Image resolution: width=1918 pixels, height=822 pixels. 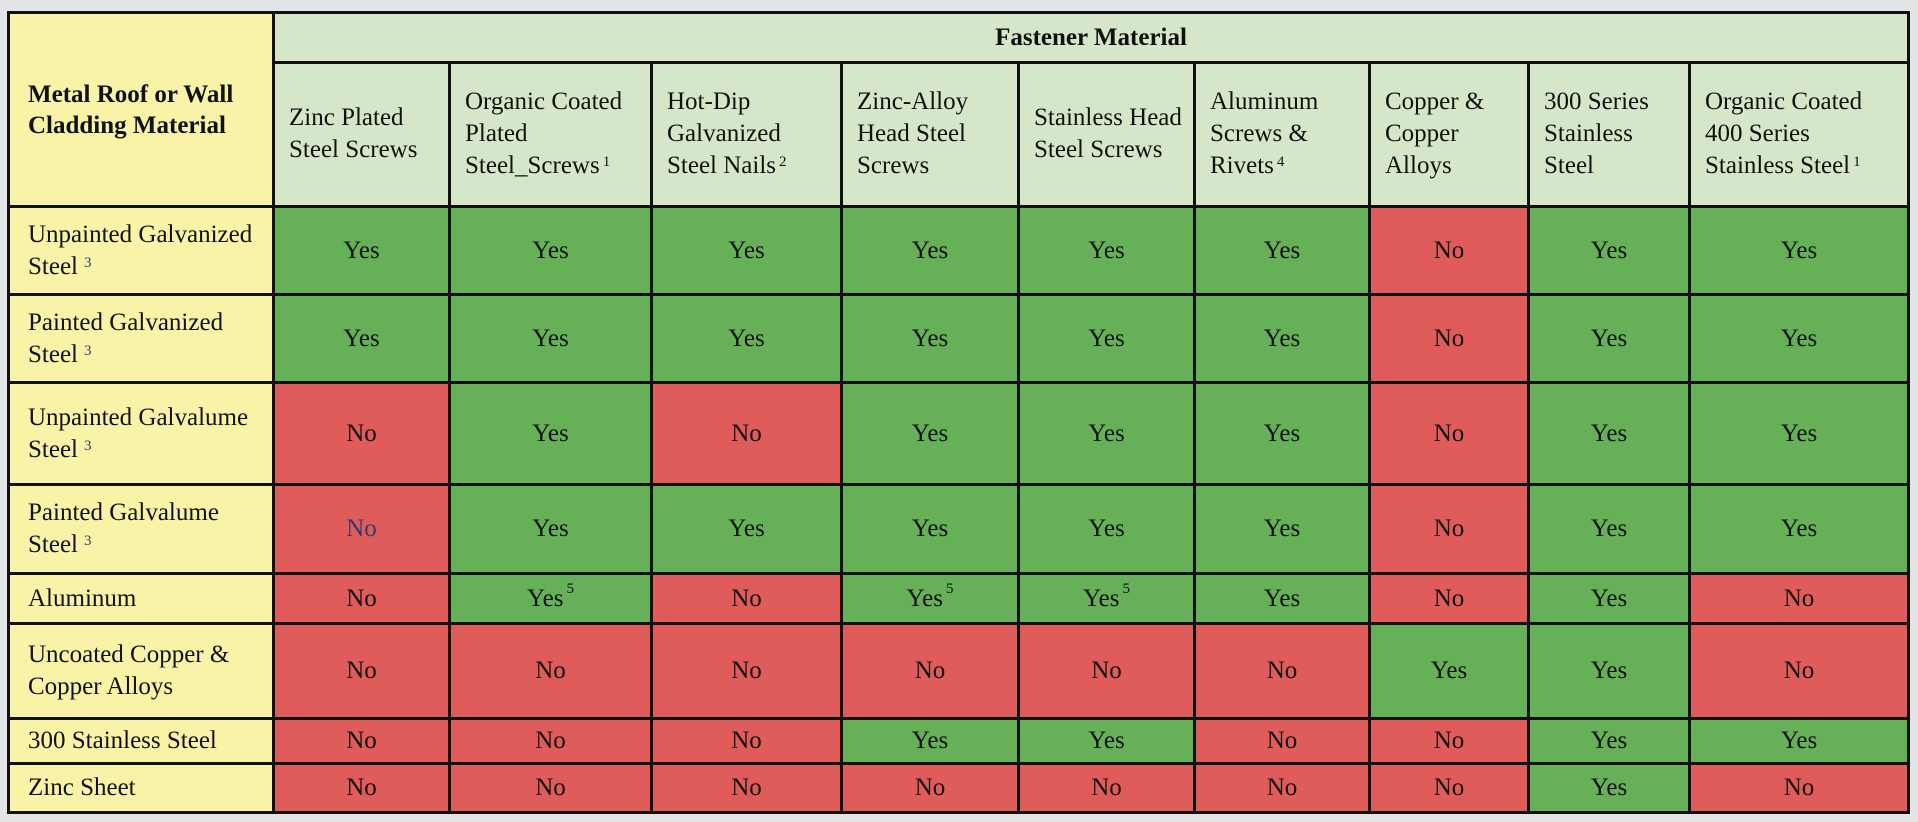 What do you see at coordinates (606, 161) in the screenshot?
I see `footnote-marker: 1` at bounding box center [606, 161].